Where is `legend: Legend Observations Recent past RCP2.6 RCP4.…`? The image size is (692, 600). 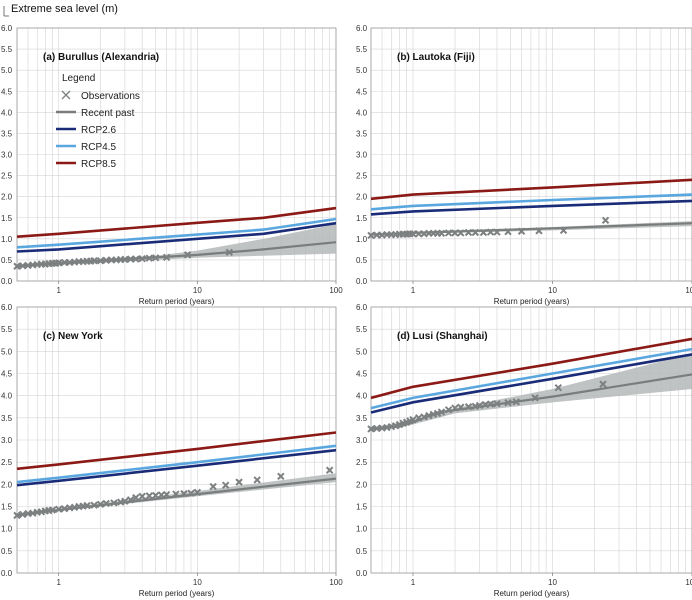 legend: Legend Observations Recent past RCP2.6 RCP4.… is located at coordinates (98, 121).